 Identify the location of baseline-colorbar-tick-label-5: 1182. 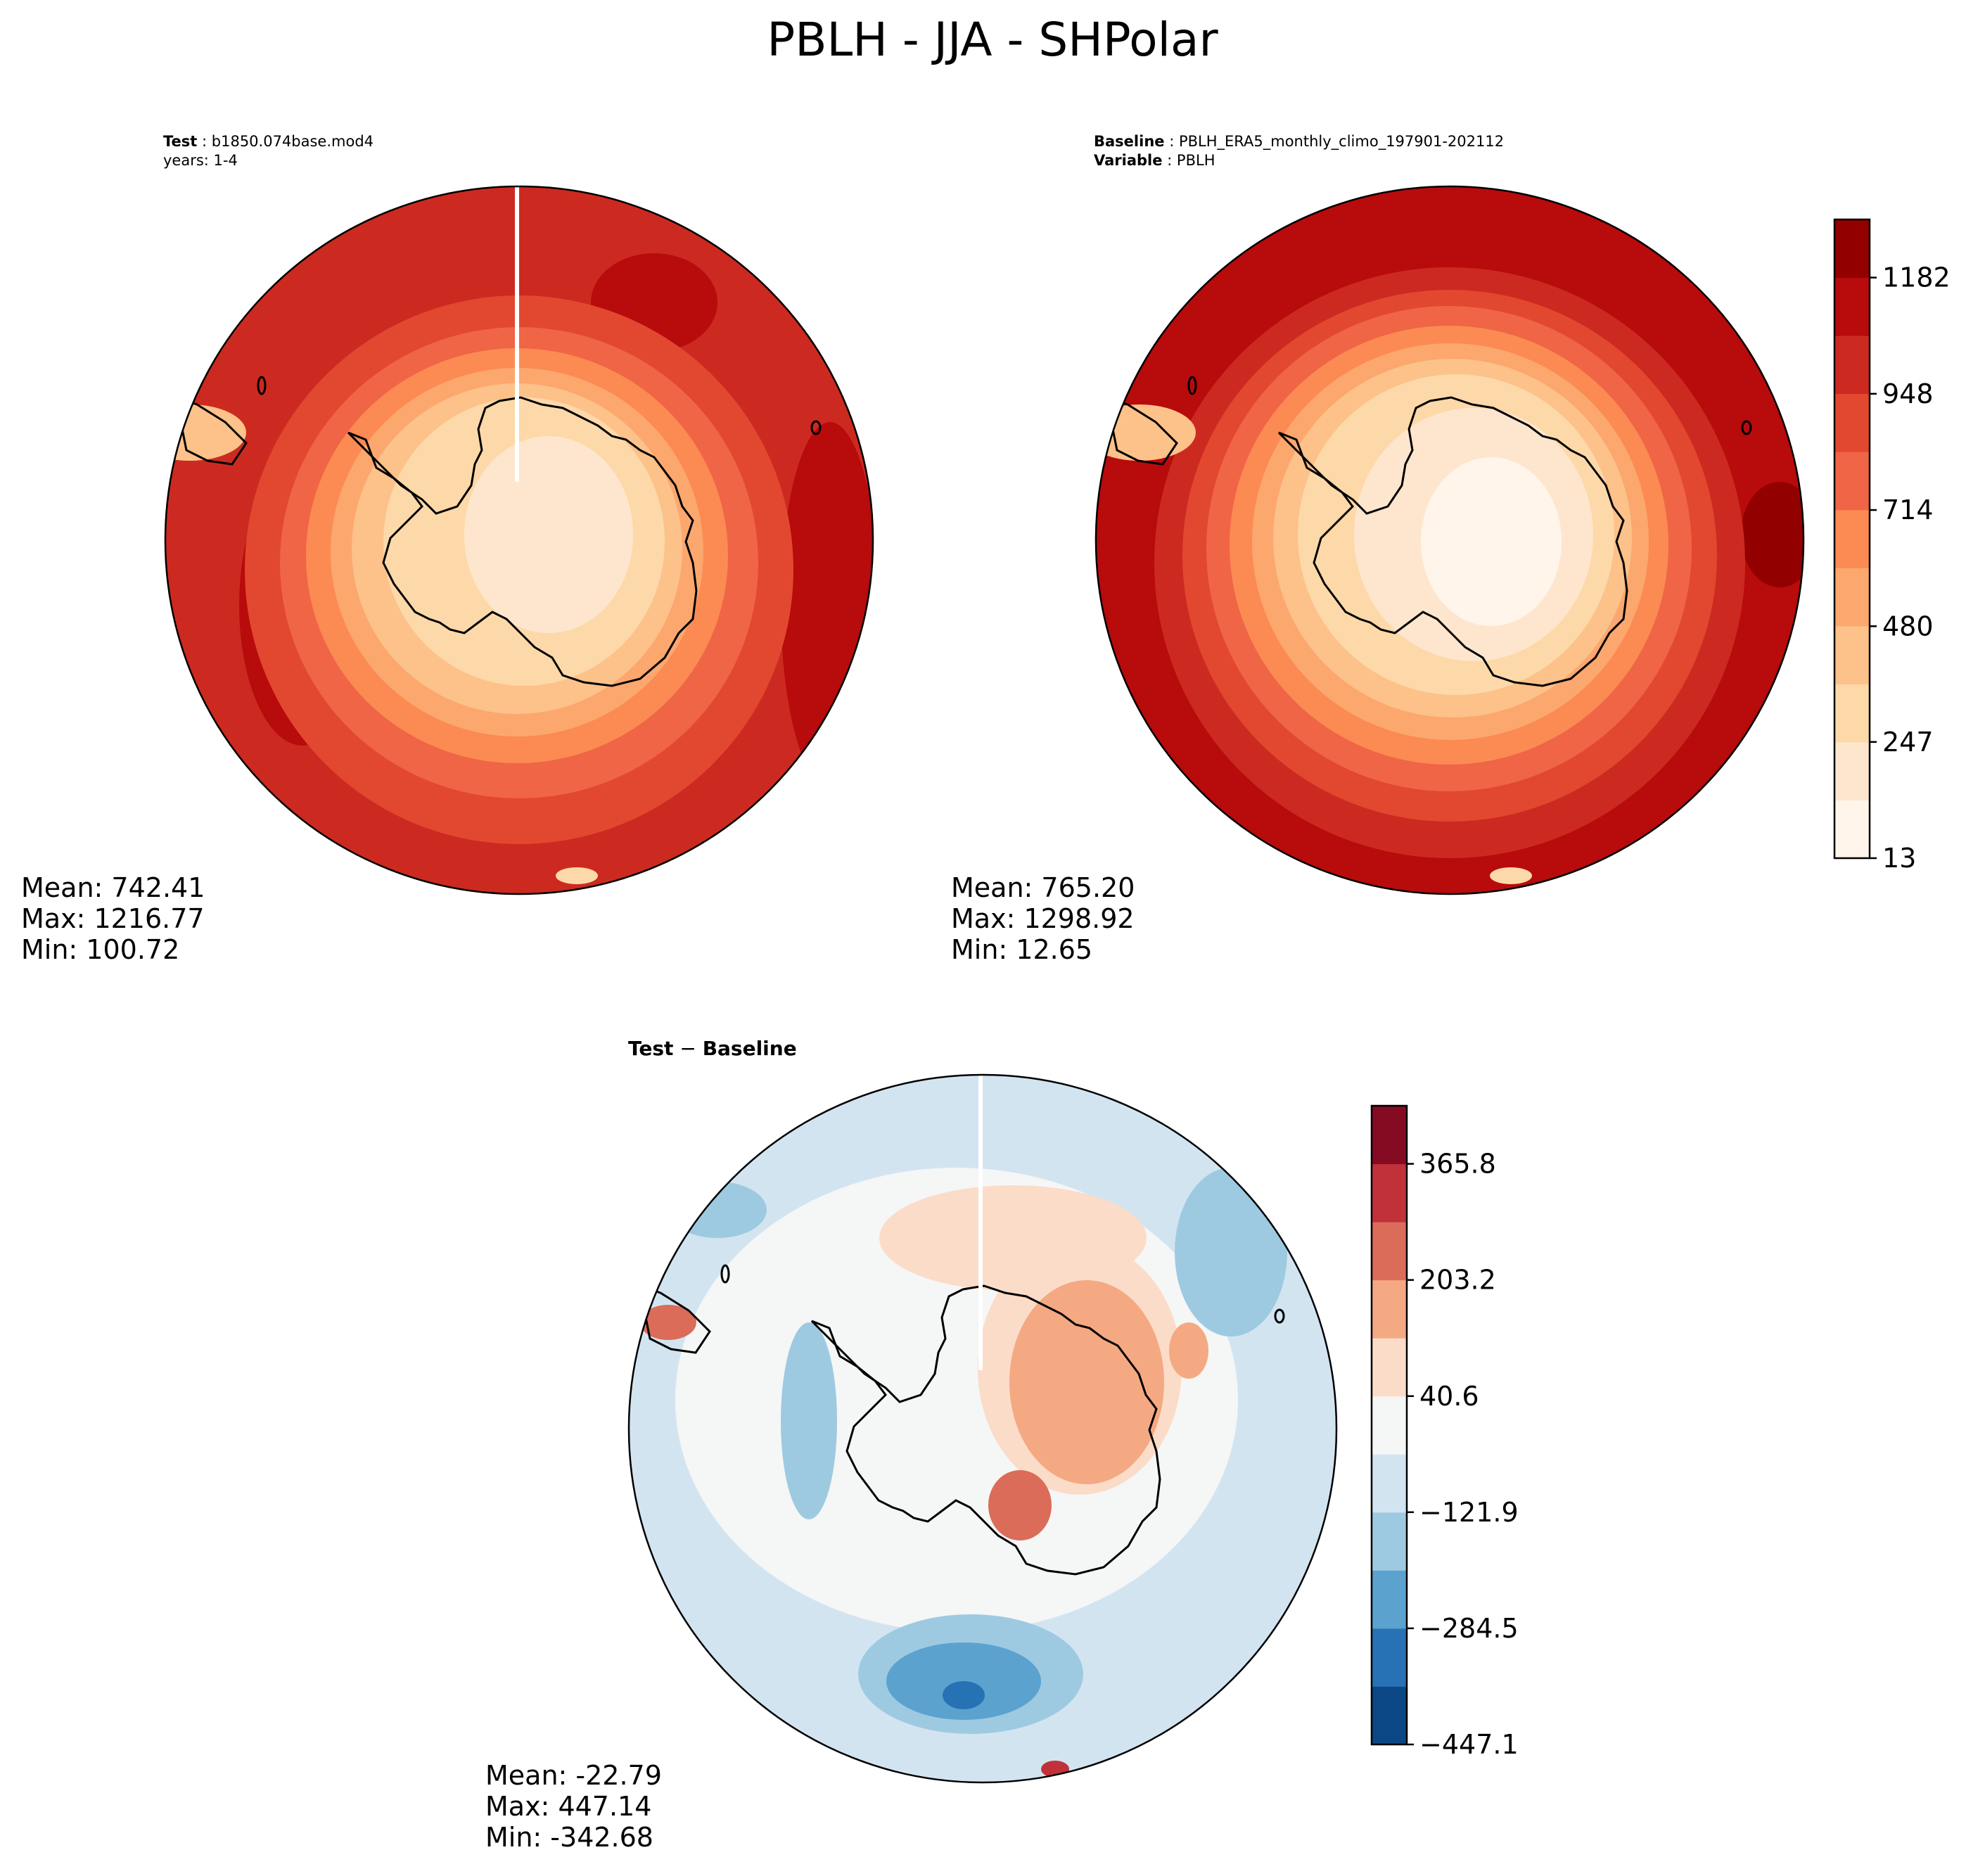
(1916, 277).